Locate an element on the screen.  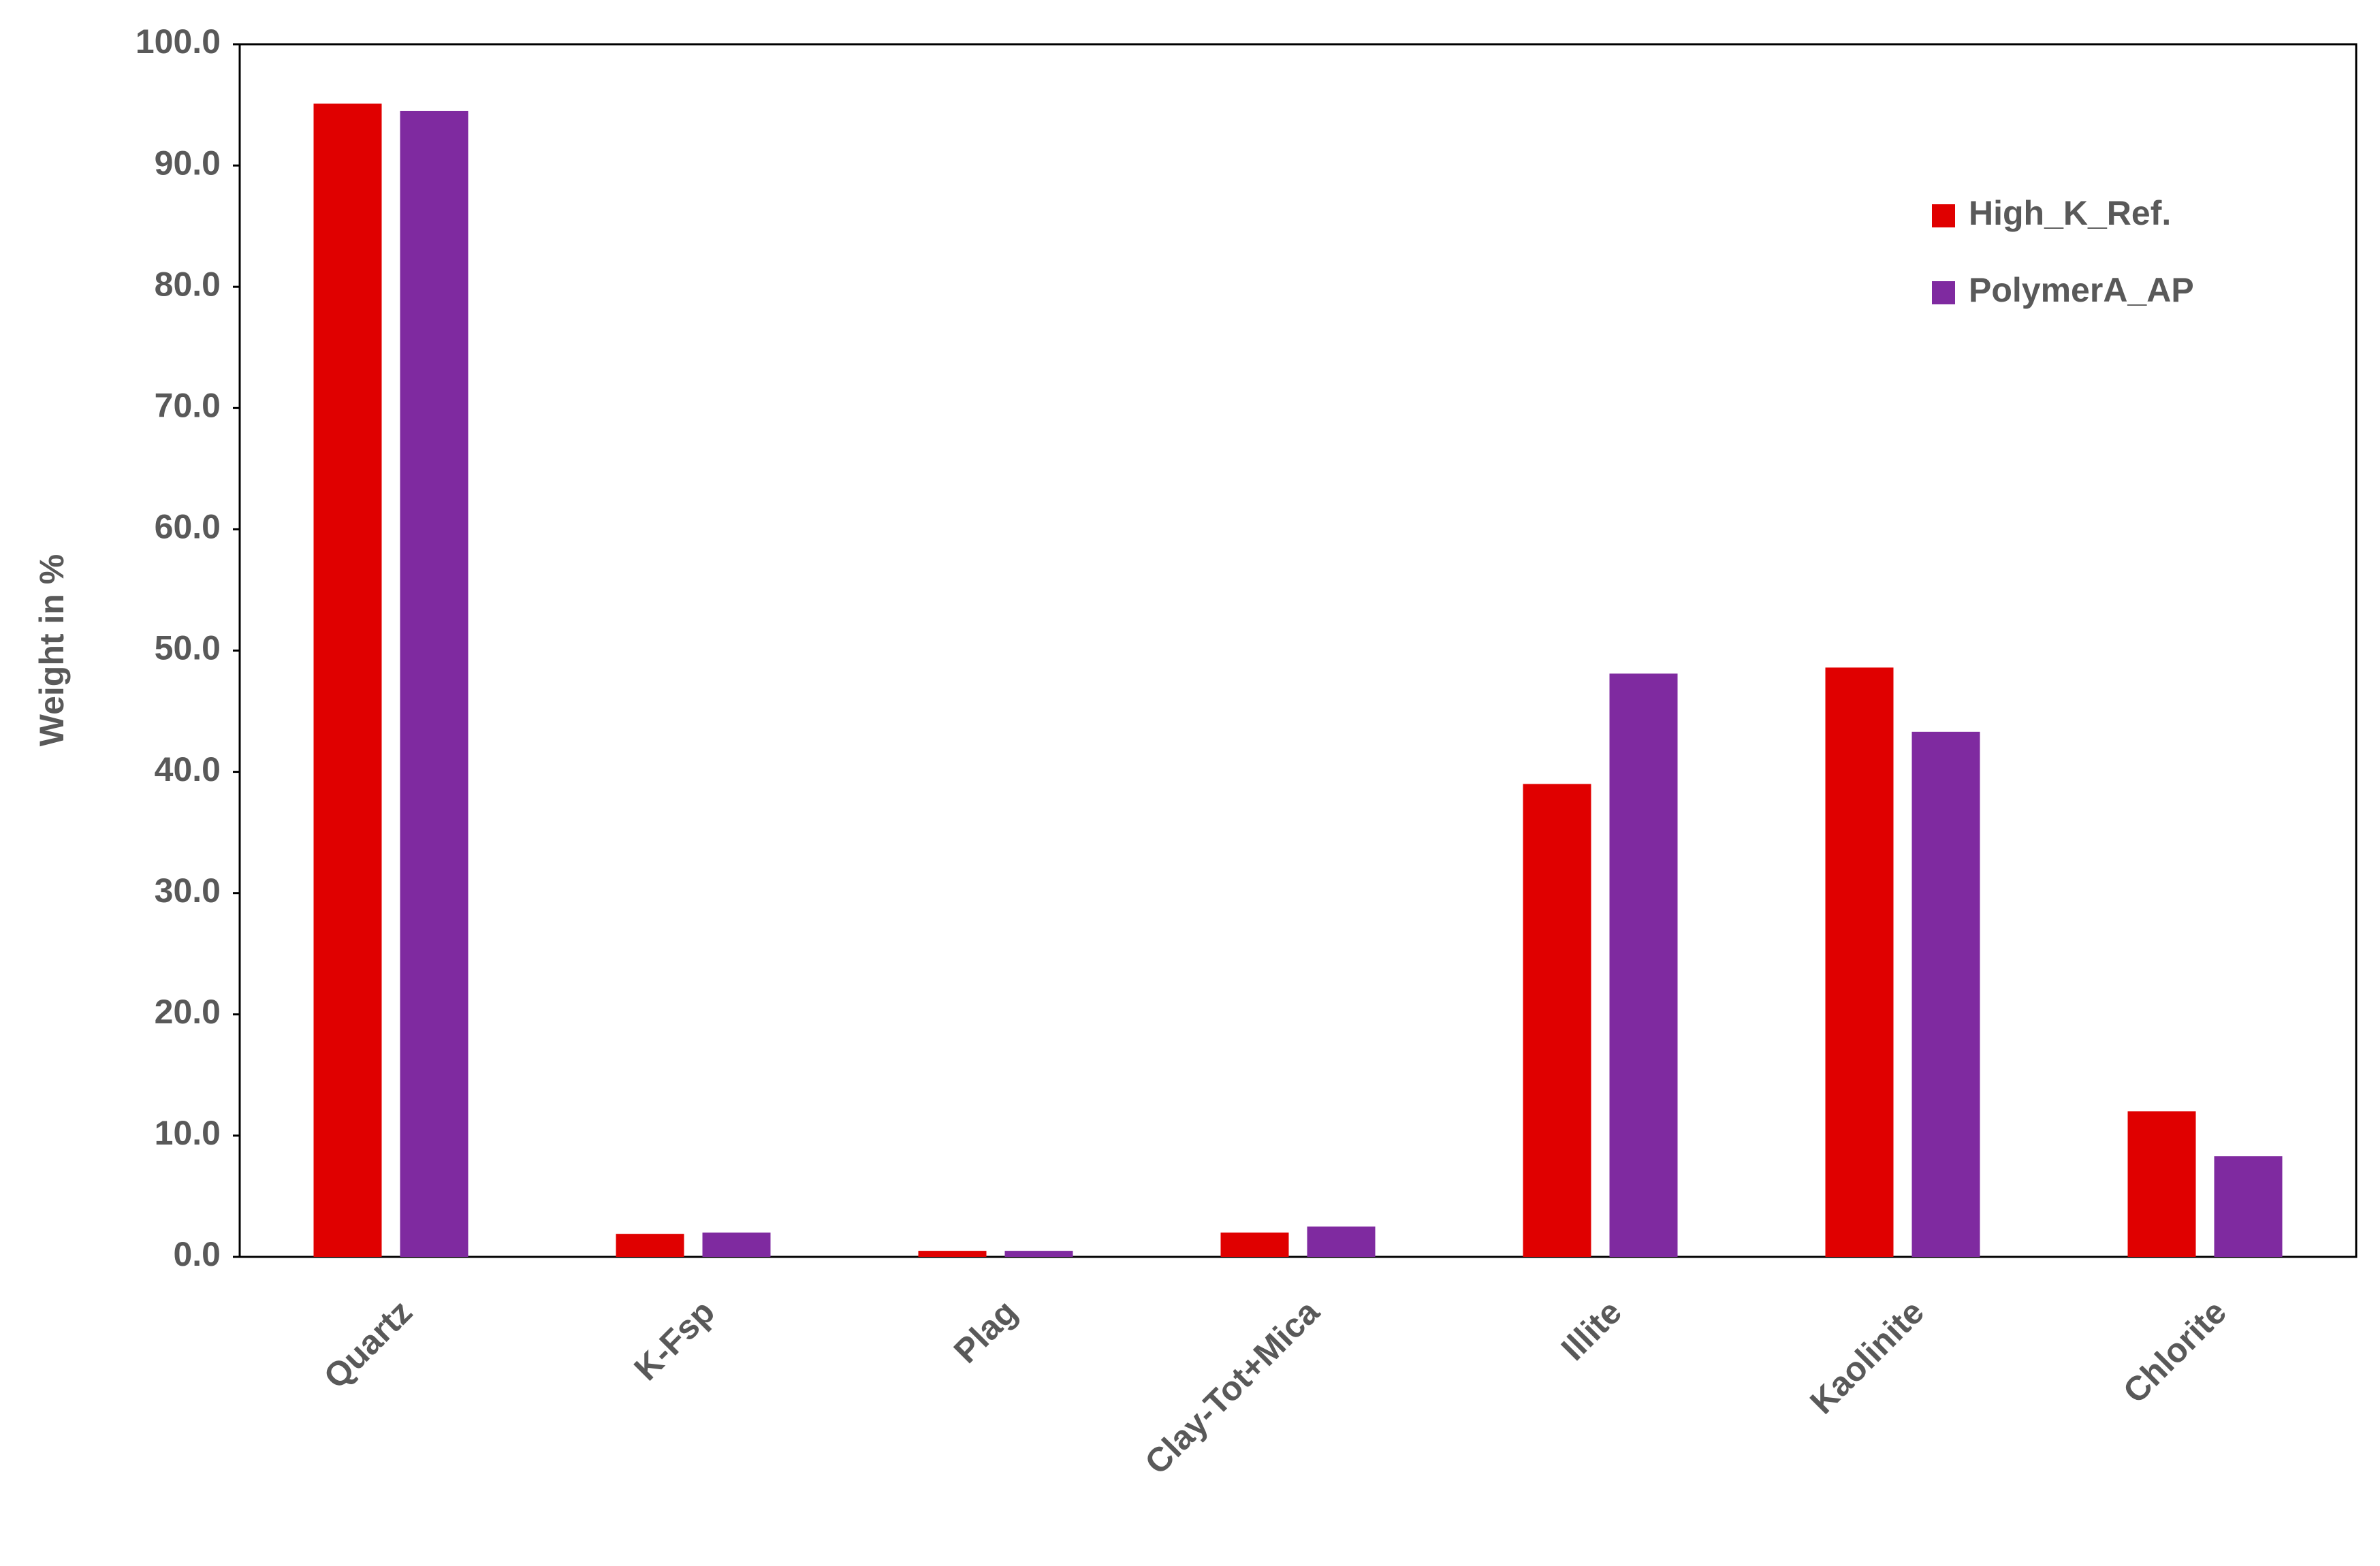
y-tick-label: 20.0 is located at coordinates (188, 1012).